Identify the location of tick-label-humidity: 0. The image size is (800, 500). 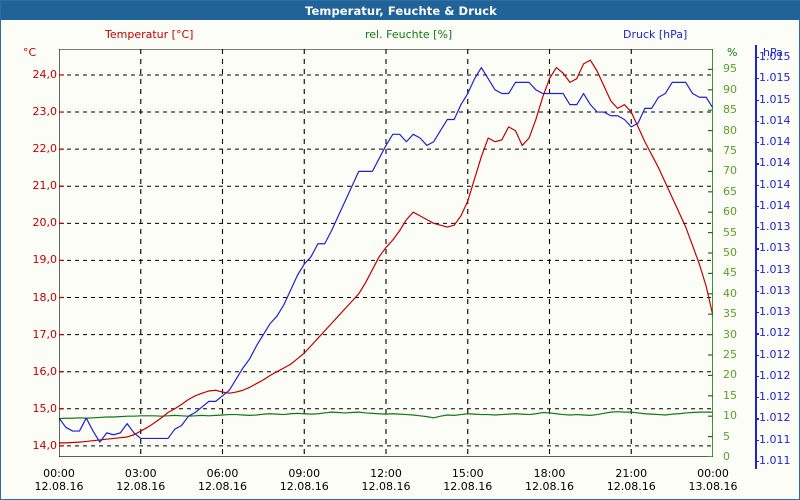
(726, 456).